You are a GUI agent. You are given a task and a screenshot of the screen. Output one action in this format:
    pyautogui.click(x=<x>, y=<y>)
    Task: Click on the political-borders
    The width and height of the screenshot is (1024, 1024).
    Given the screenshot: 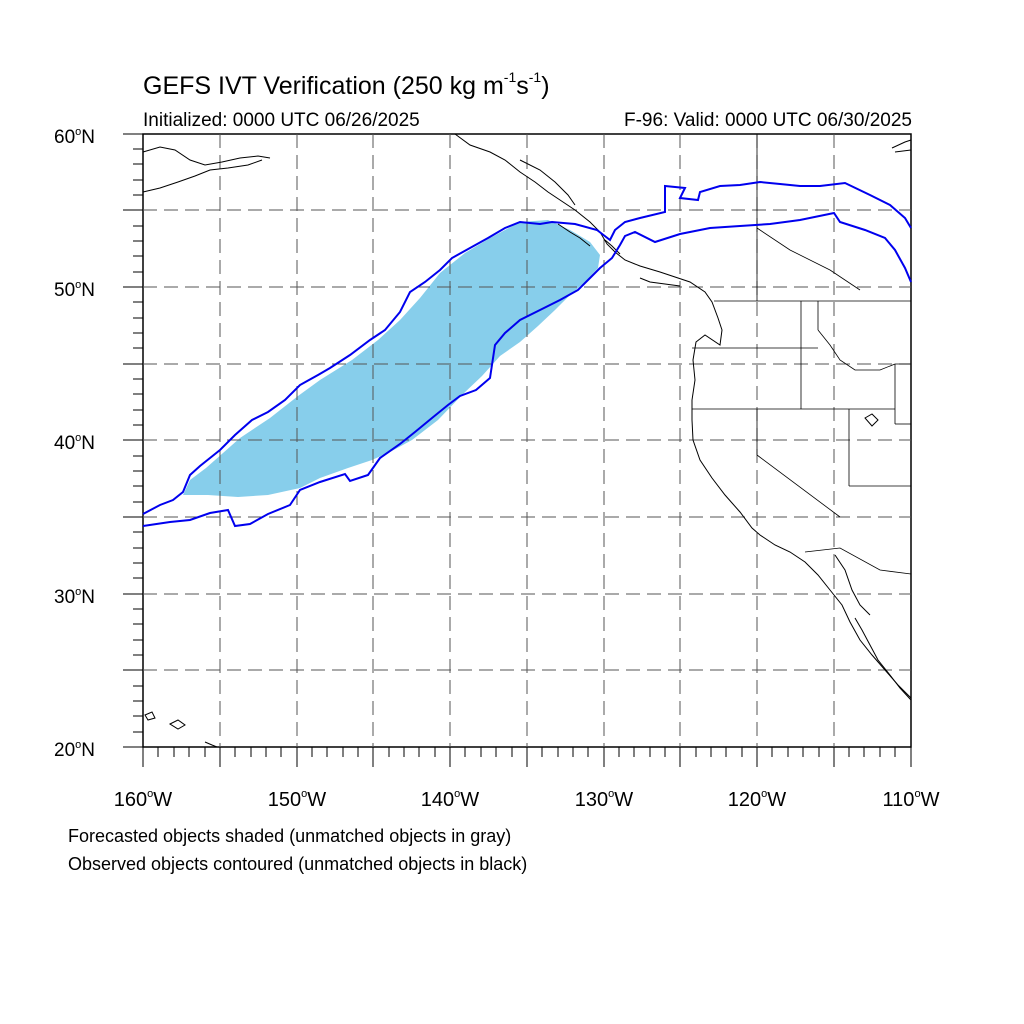 What is the action you would take?
    pyautogui.click(x=802, y=354)
    